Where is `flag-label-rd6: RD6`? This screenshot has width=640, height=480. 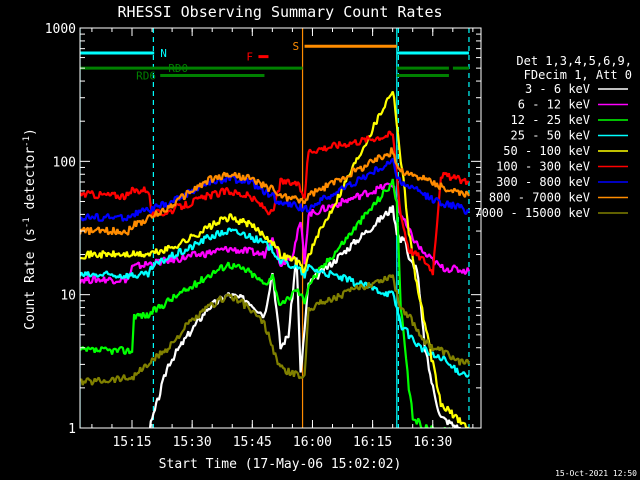
flag-label-rd6: RD6 is located at coordinates (146, 76).